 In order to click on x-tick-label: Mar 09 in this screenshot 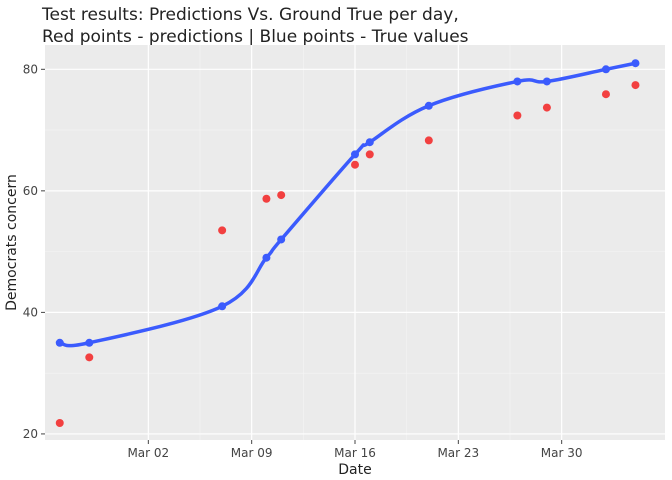, I will do `click(252, 453)`.